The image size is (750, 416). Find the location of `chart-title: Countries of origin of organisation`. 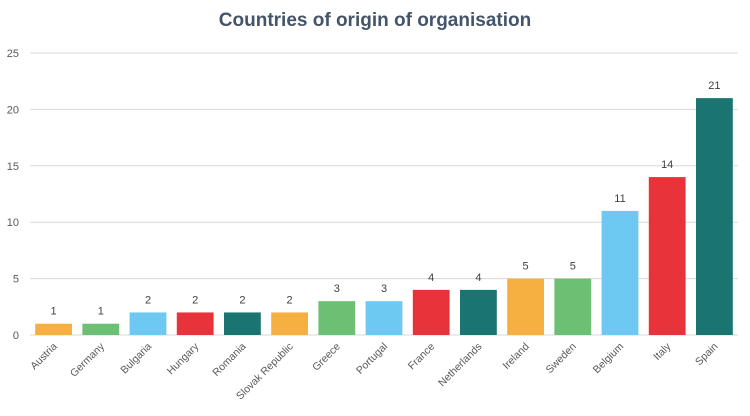

chart-title: Countries of origin of organisation is located at coordinates (375, 20).